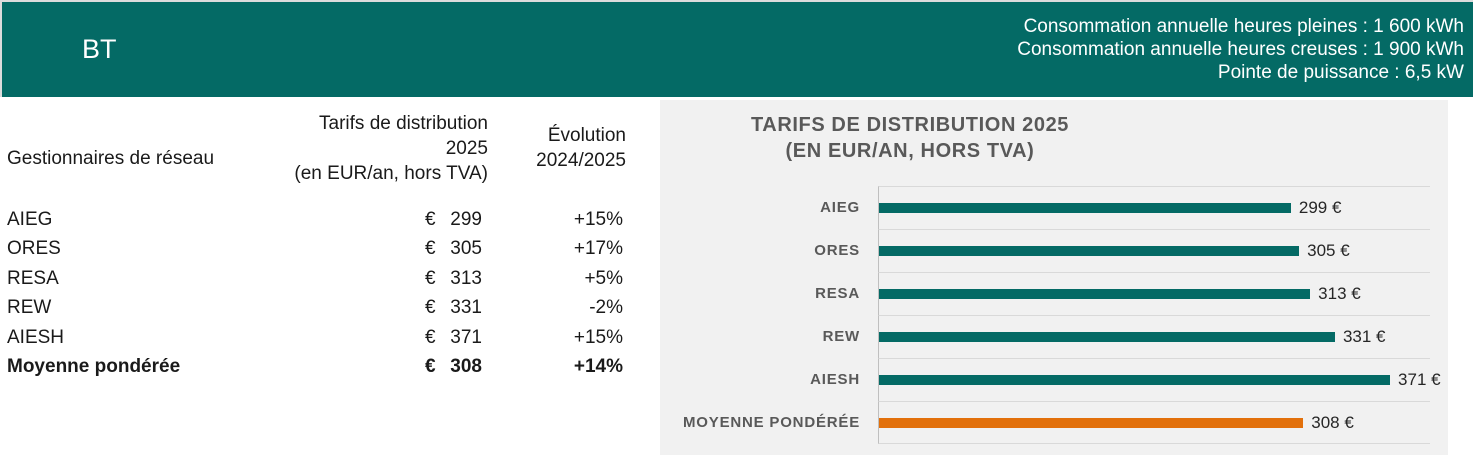 The height and width of the screenshot is (457, 1473). Describe the element at coordinates (33, 278) in the screenshot. I see `operator-name: RESA` at that location.